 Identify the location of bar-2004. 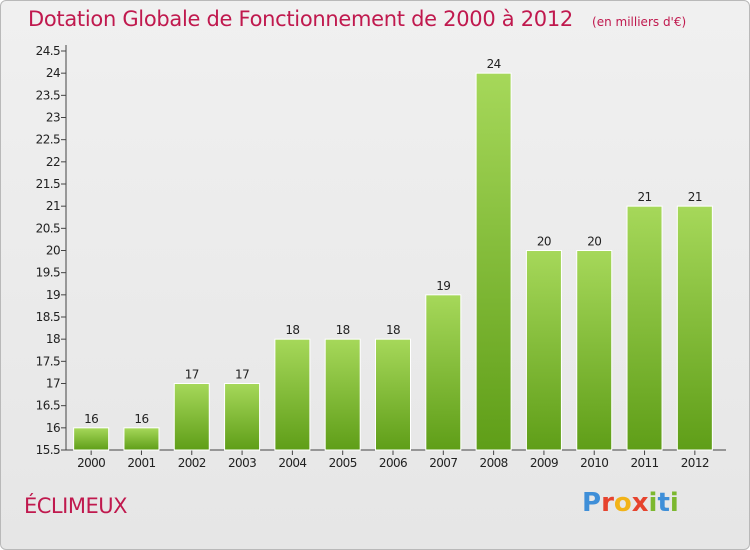
(292, 394).